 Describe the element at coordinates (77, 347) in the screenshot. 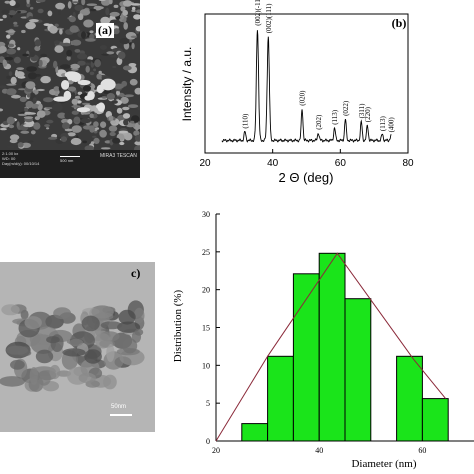

I see `tem-micrograph: 50nm` at that location.